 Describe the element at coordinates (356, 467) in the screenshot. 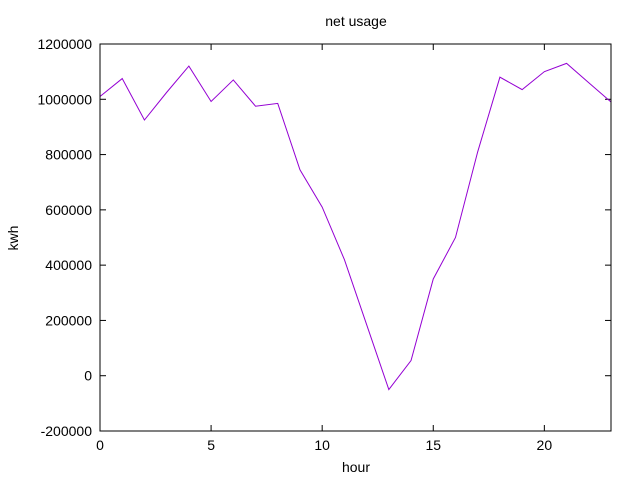

I see `x-axis-label: hour` at that location.